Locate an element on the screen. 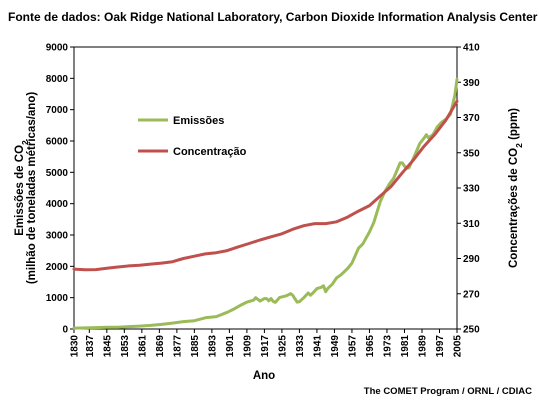 This screenshot has height=400, width=539. y-left-tick-label: 7000 is located at coordinates (57, 110).